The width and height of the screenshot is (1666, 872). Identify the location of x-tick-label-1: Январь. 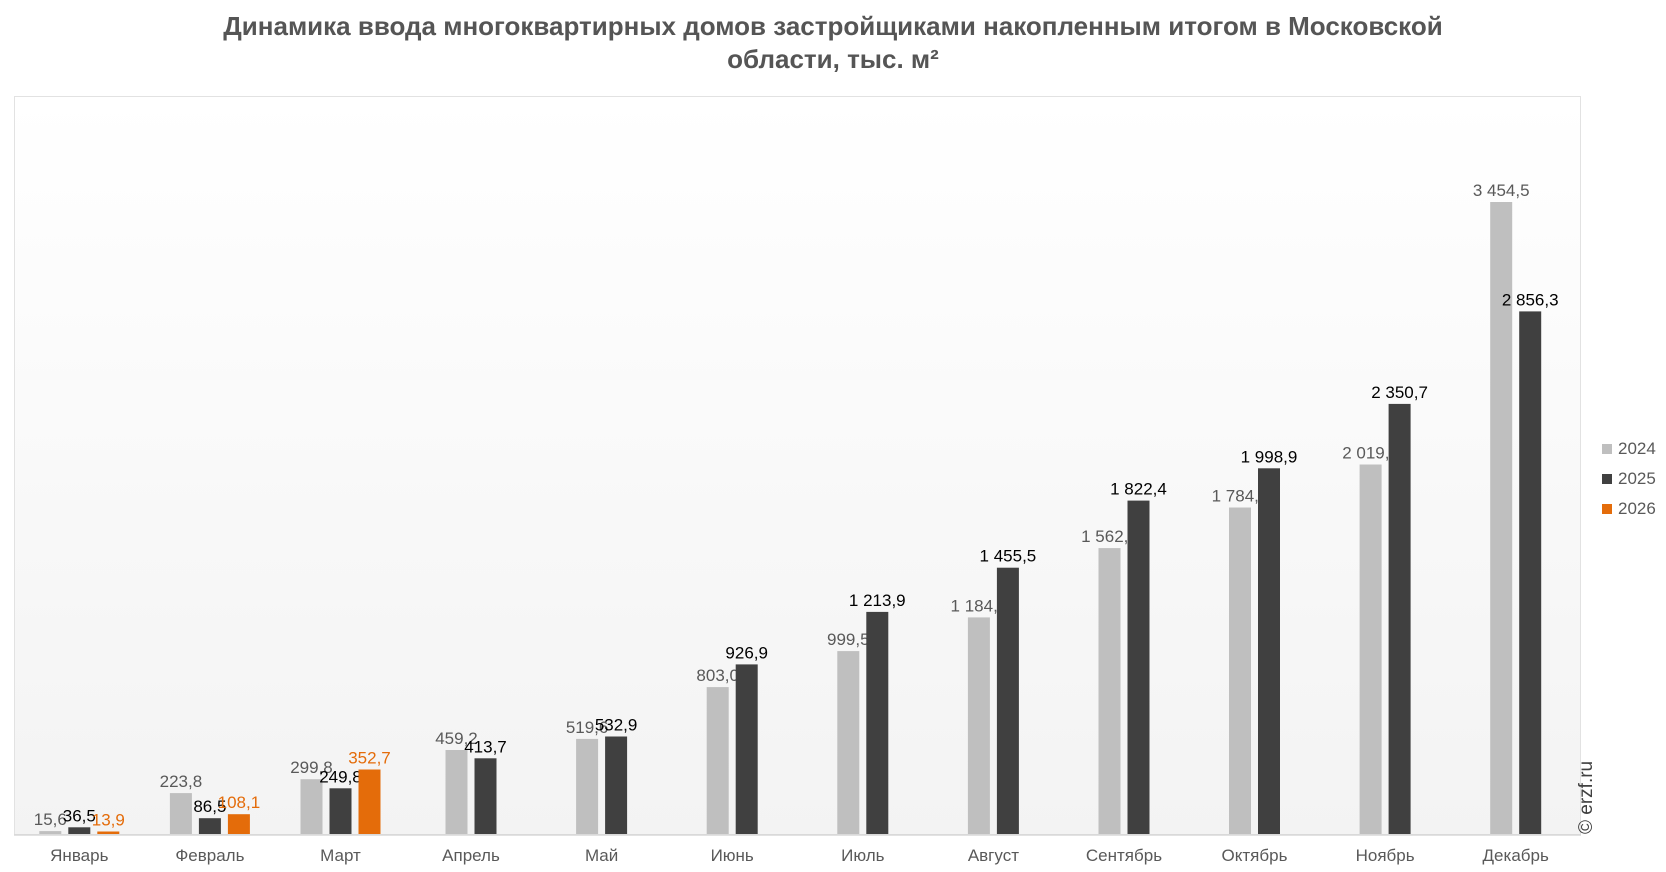
(79, 855).